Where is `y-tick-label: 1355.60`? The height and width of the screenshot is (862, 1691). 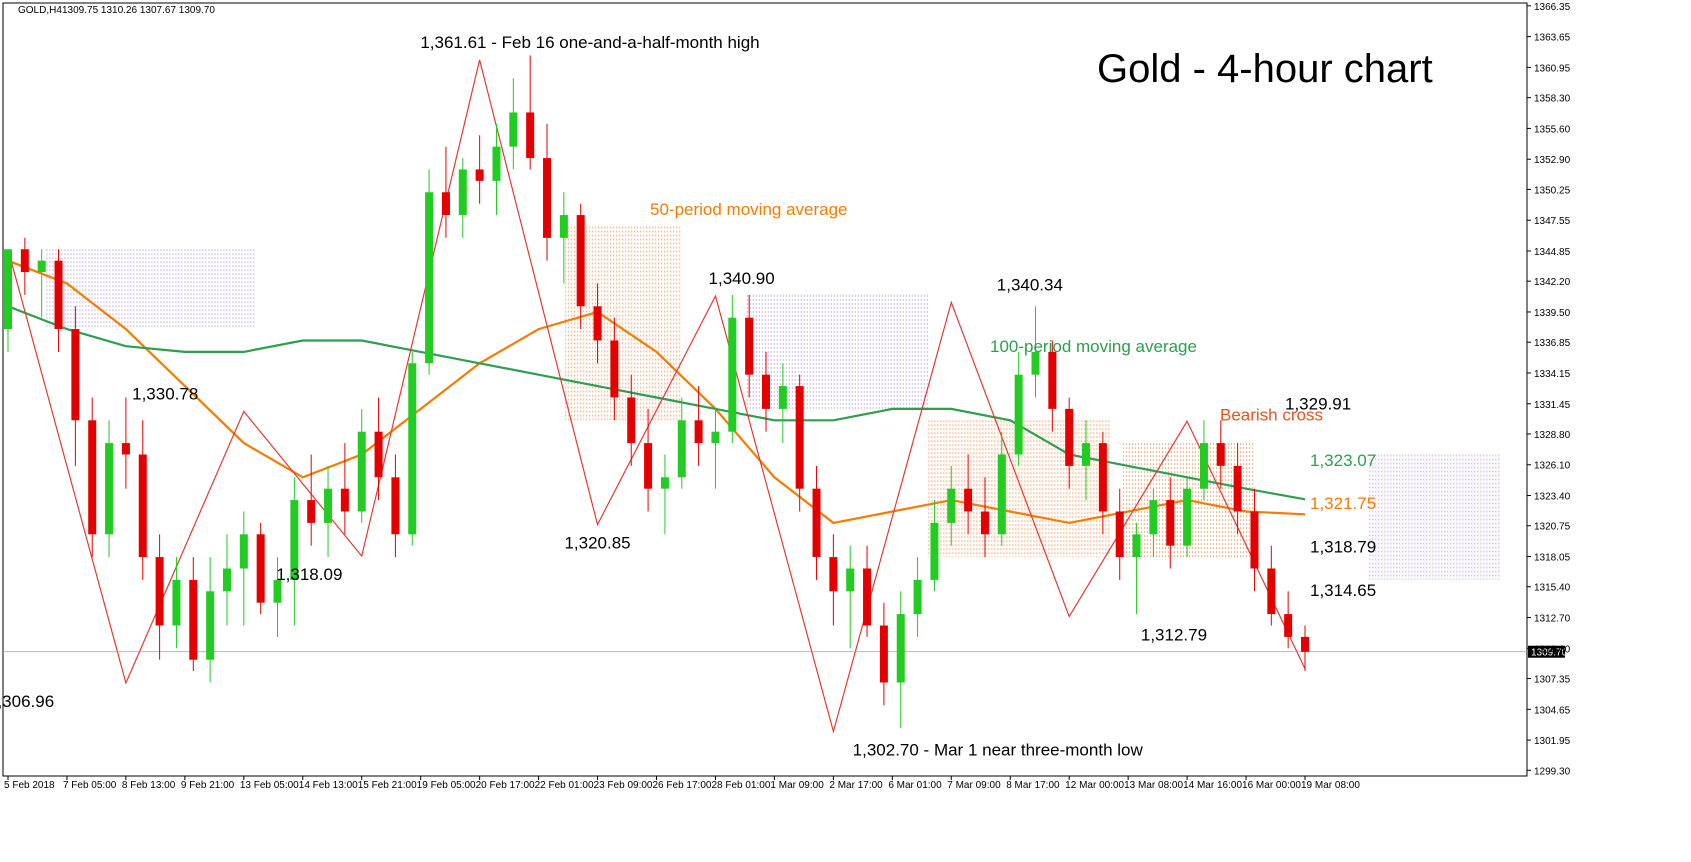
y-tick-label: 1355.60 is located at coordinates (1552, 129).